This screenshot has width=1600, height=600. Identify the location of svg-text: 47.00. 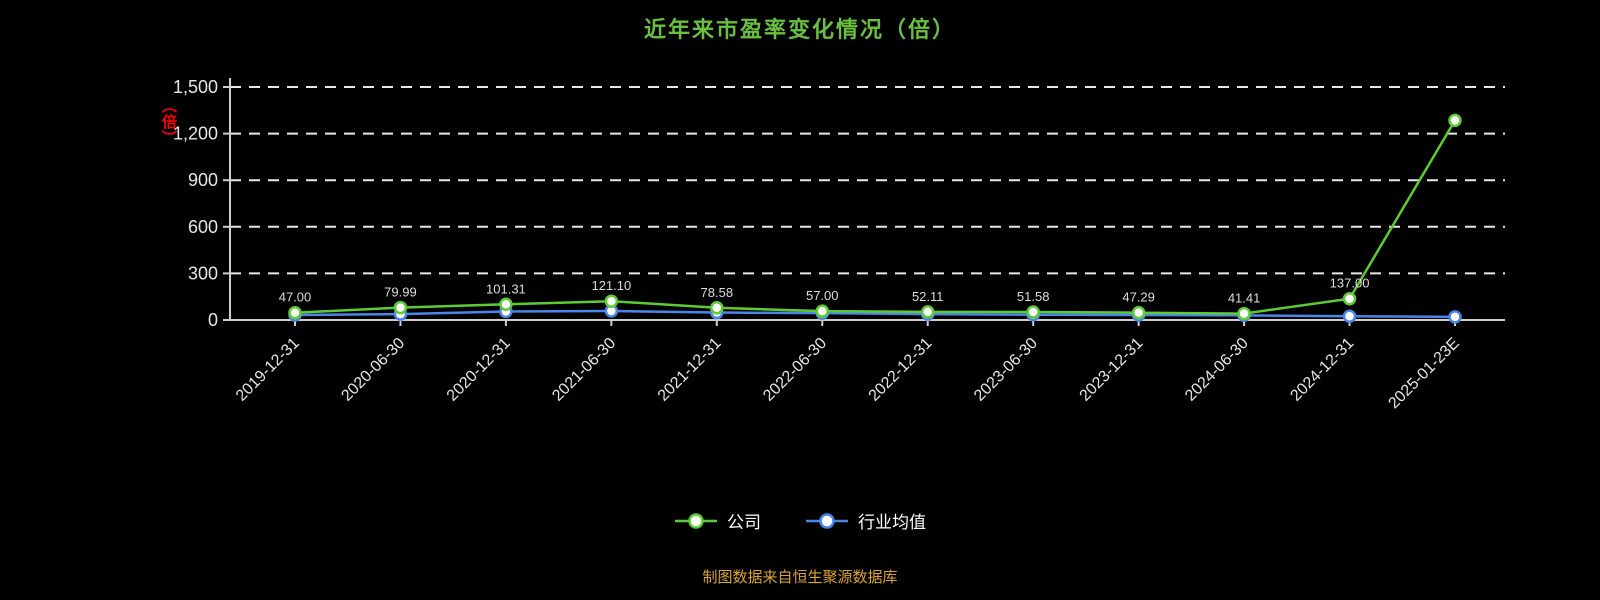
(295, 297).